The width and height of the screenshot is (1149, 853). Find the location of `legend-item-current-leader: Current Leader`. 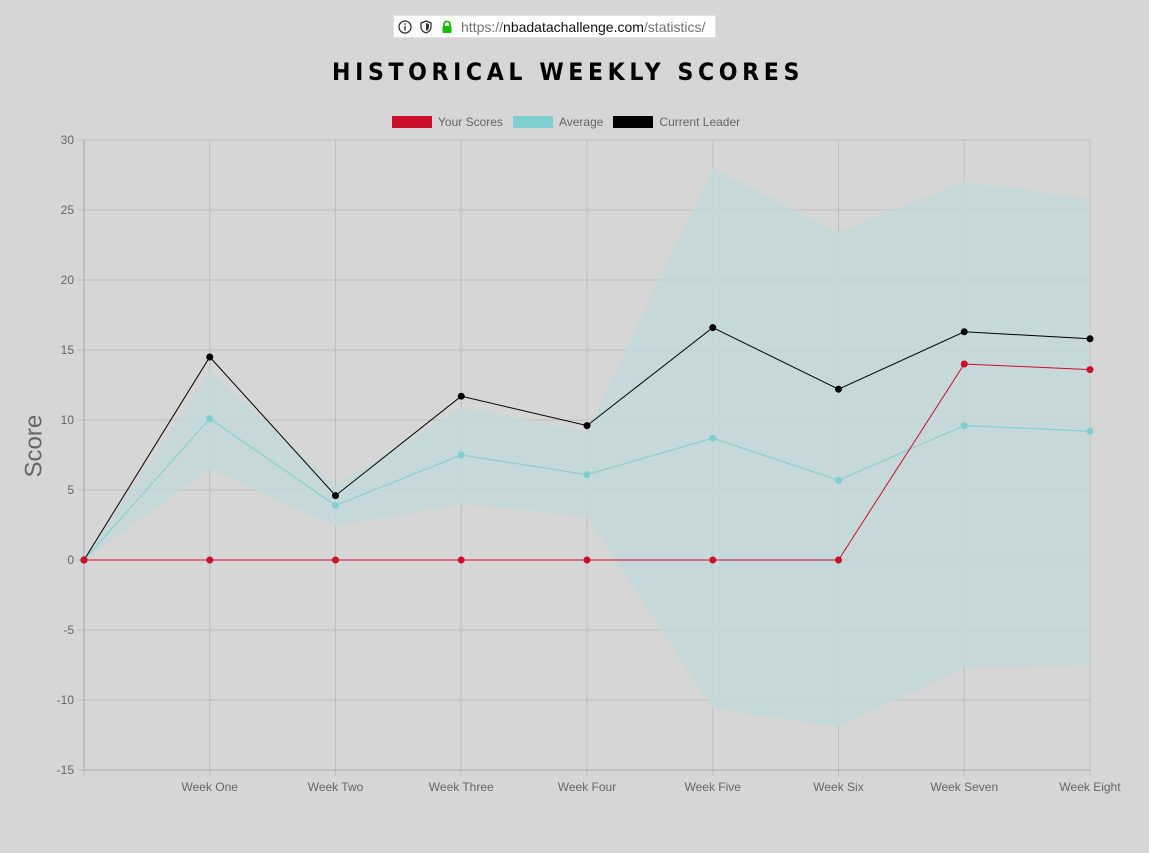

legend-item-current-leader: Current Leader is located at coordinates (676, 122).